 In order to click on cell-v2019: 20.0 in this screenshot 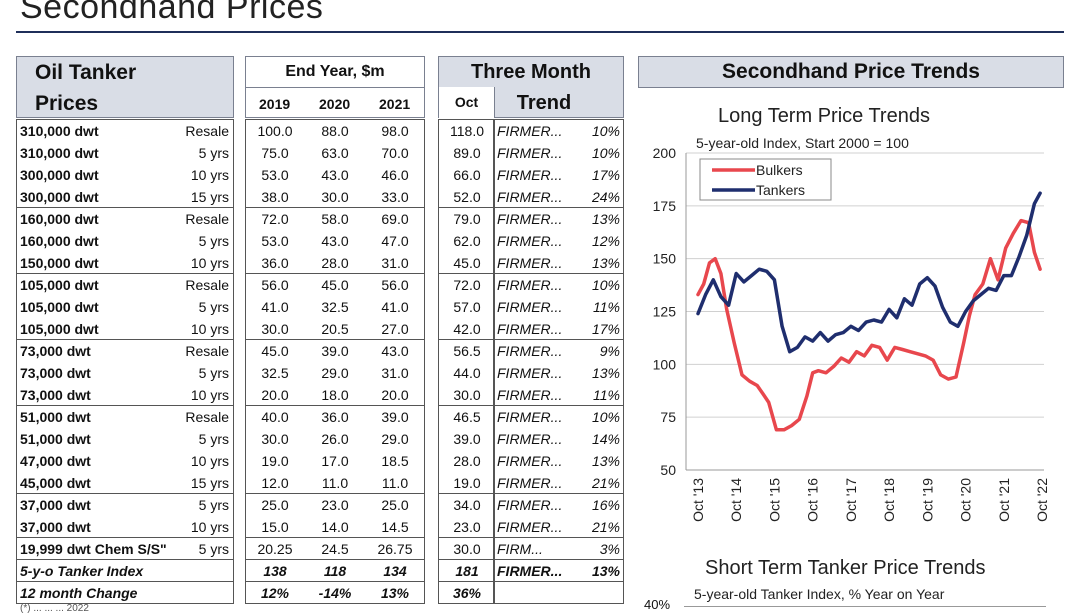, I will do `click(275, 395)`.